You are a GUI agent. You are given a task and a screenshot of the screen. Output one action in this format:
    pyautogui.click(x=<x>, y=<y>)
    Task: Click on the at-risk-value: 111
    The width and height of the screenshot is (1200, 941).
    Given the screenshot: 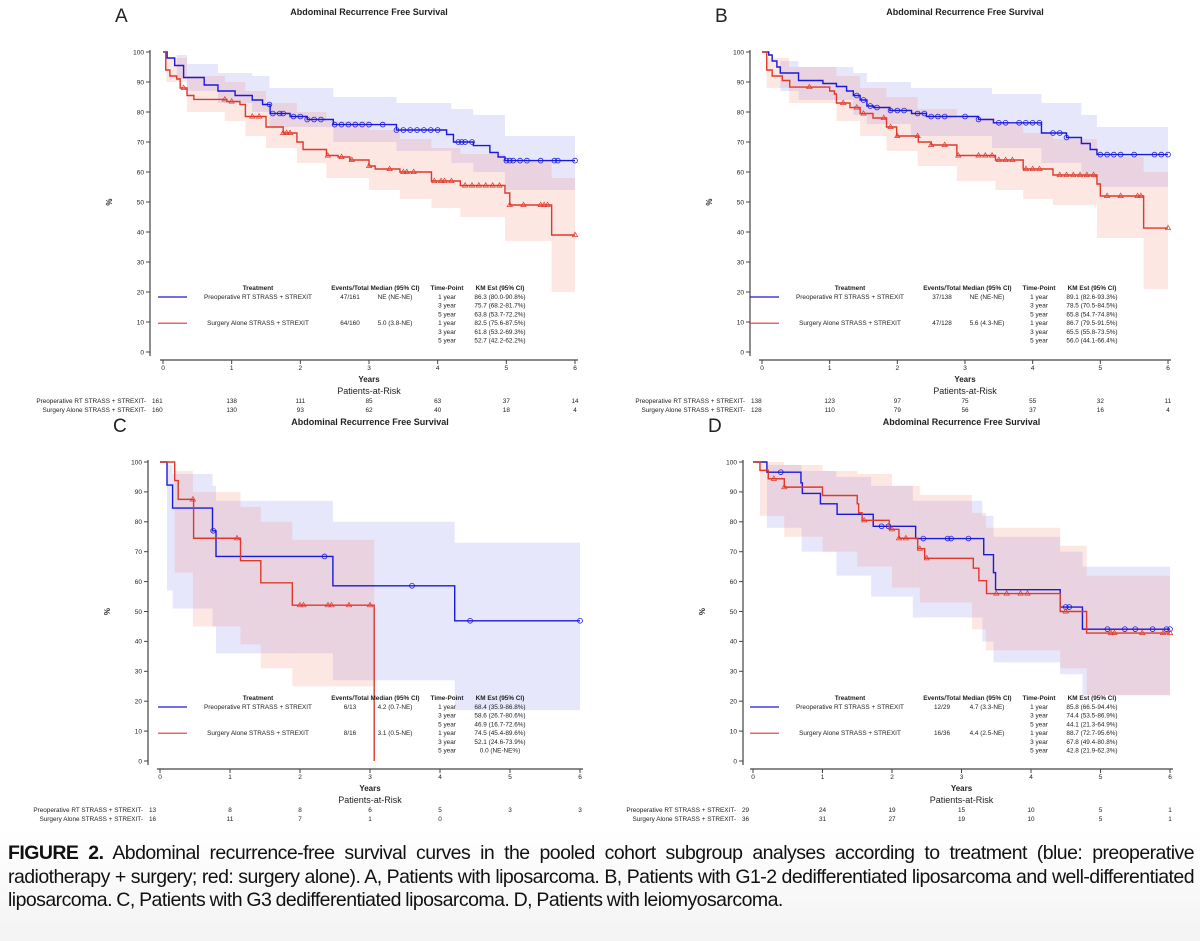 What is the action you would take?
    pyautogui.click(x=300, y=401)
    